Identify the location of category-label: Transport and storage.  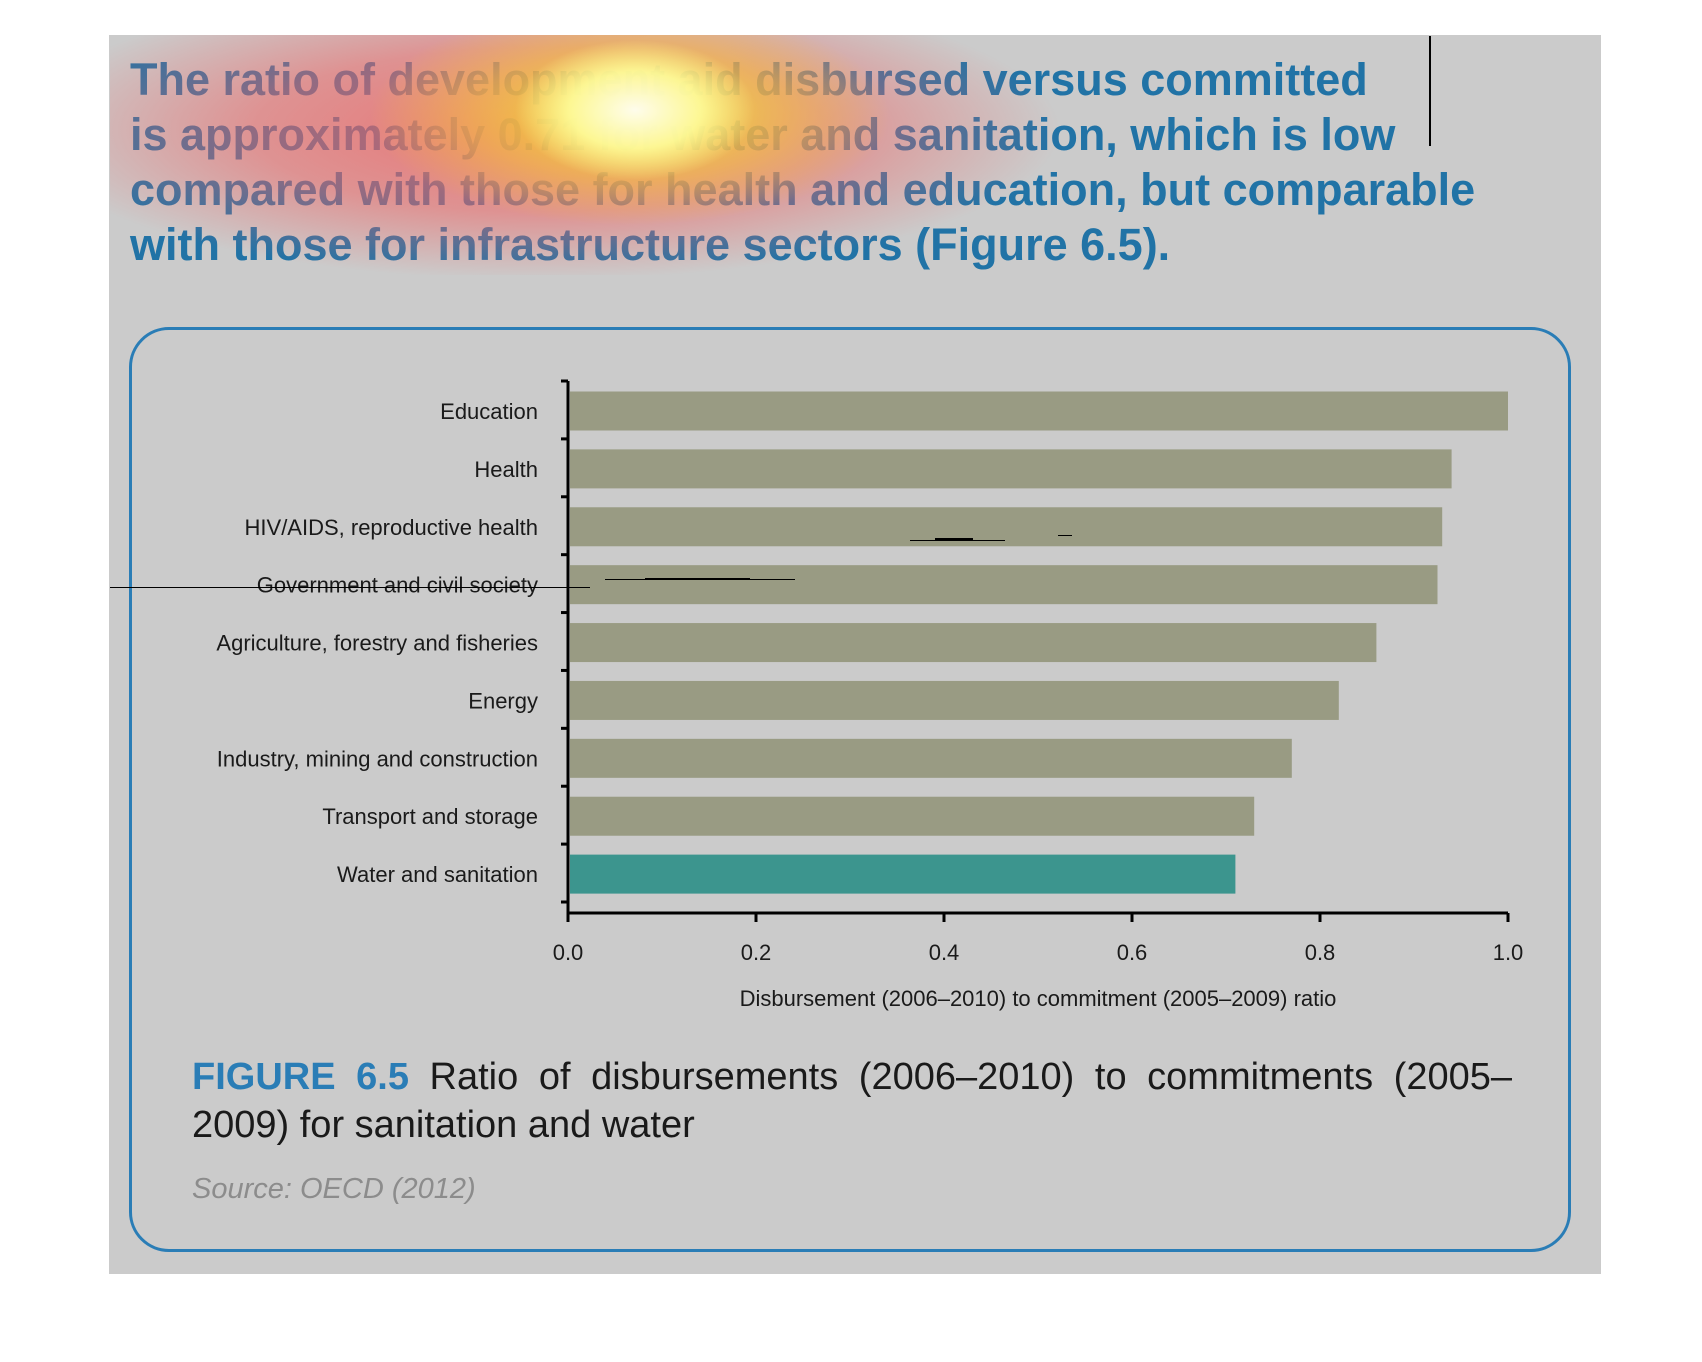
(430, 816).